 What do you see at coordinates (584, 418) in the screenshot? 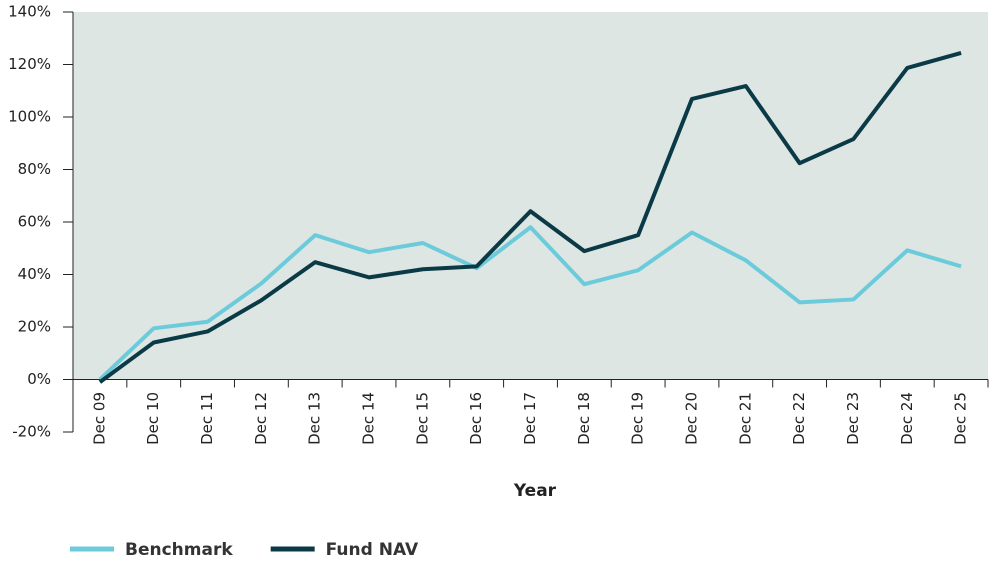
I see `x-tick-label: Dec 18` at bounding box center [584, 418].